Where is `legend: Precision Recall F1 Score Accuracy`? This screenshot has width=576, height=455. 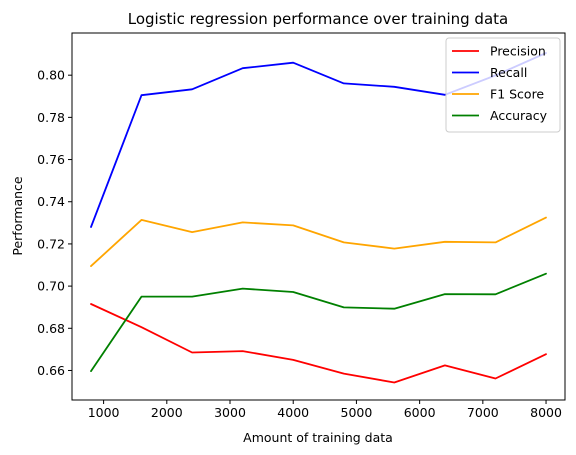
legend: Precision Recall F1 Score Accuracy is located at coordinates (503, 85).